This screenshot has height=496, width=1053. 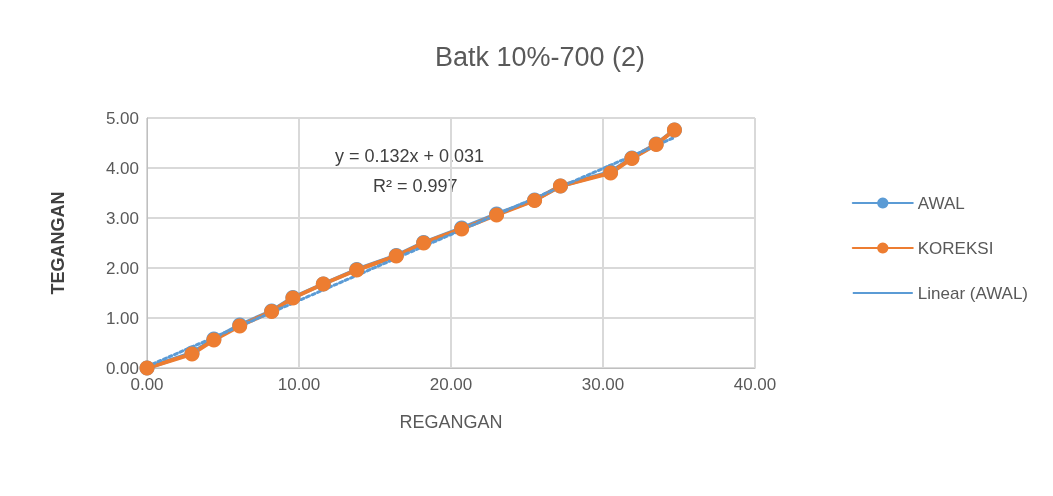 I want to click on x-tick-label: 30.00, so click(x=603, y=384).